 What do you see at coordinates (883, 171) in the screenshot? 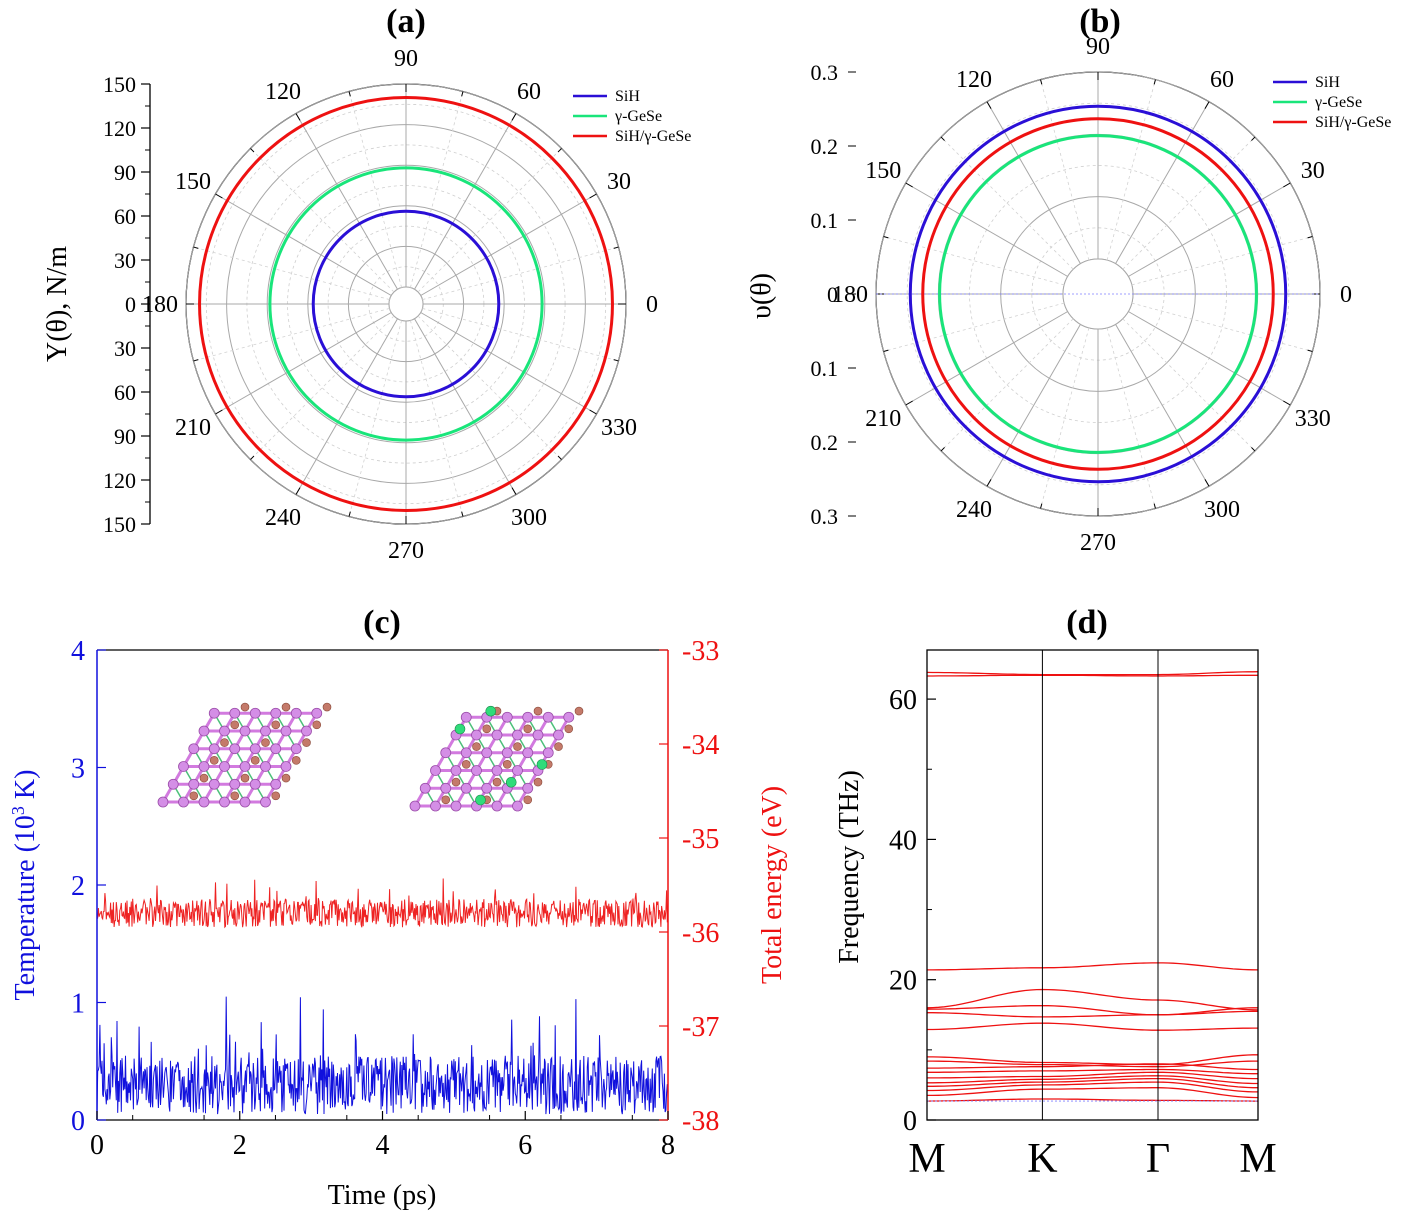
I see `b-angle-label: 150` at bounding box center [883, 171].